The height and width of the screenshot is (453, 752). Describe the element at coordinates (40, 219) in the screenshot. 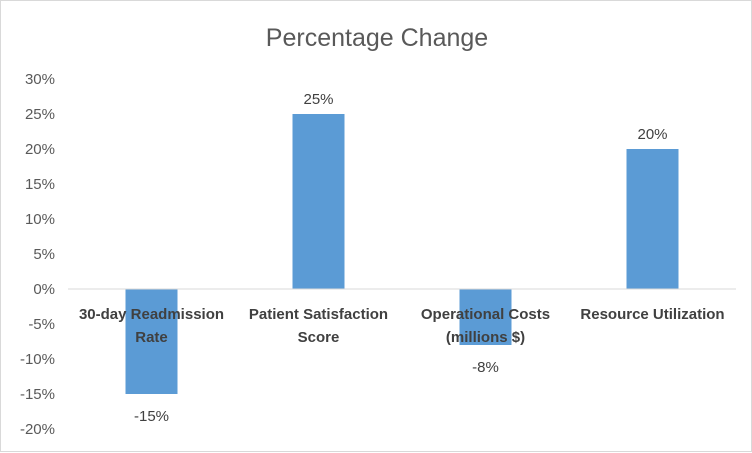

I see `y-tick-label: 10%` at that location.